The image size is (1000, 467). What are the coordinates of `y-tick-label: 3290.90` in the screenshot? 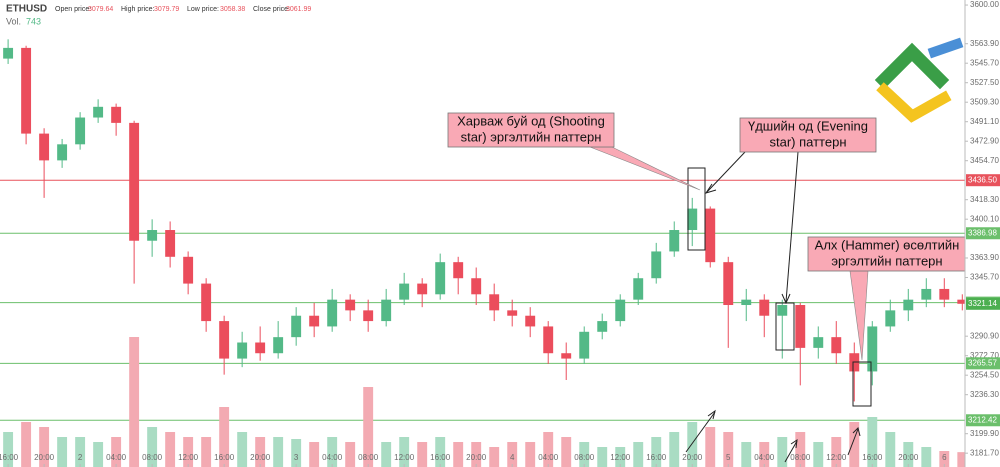 It's located at (984, 335).